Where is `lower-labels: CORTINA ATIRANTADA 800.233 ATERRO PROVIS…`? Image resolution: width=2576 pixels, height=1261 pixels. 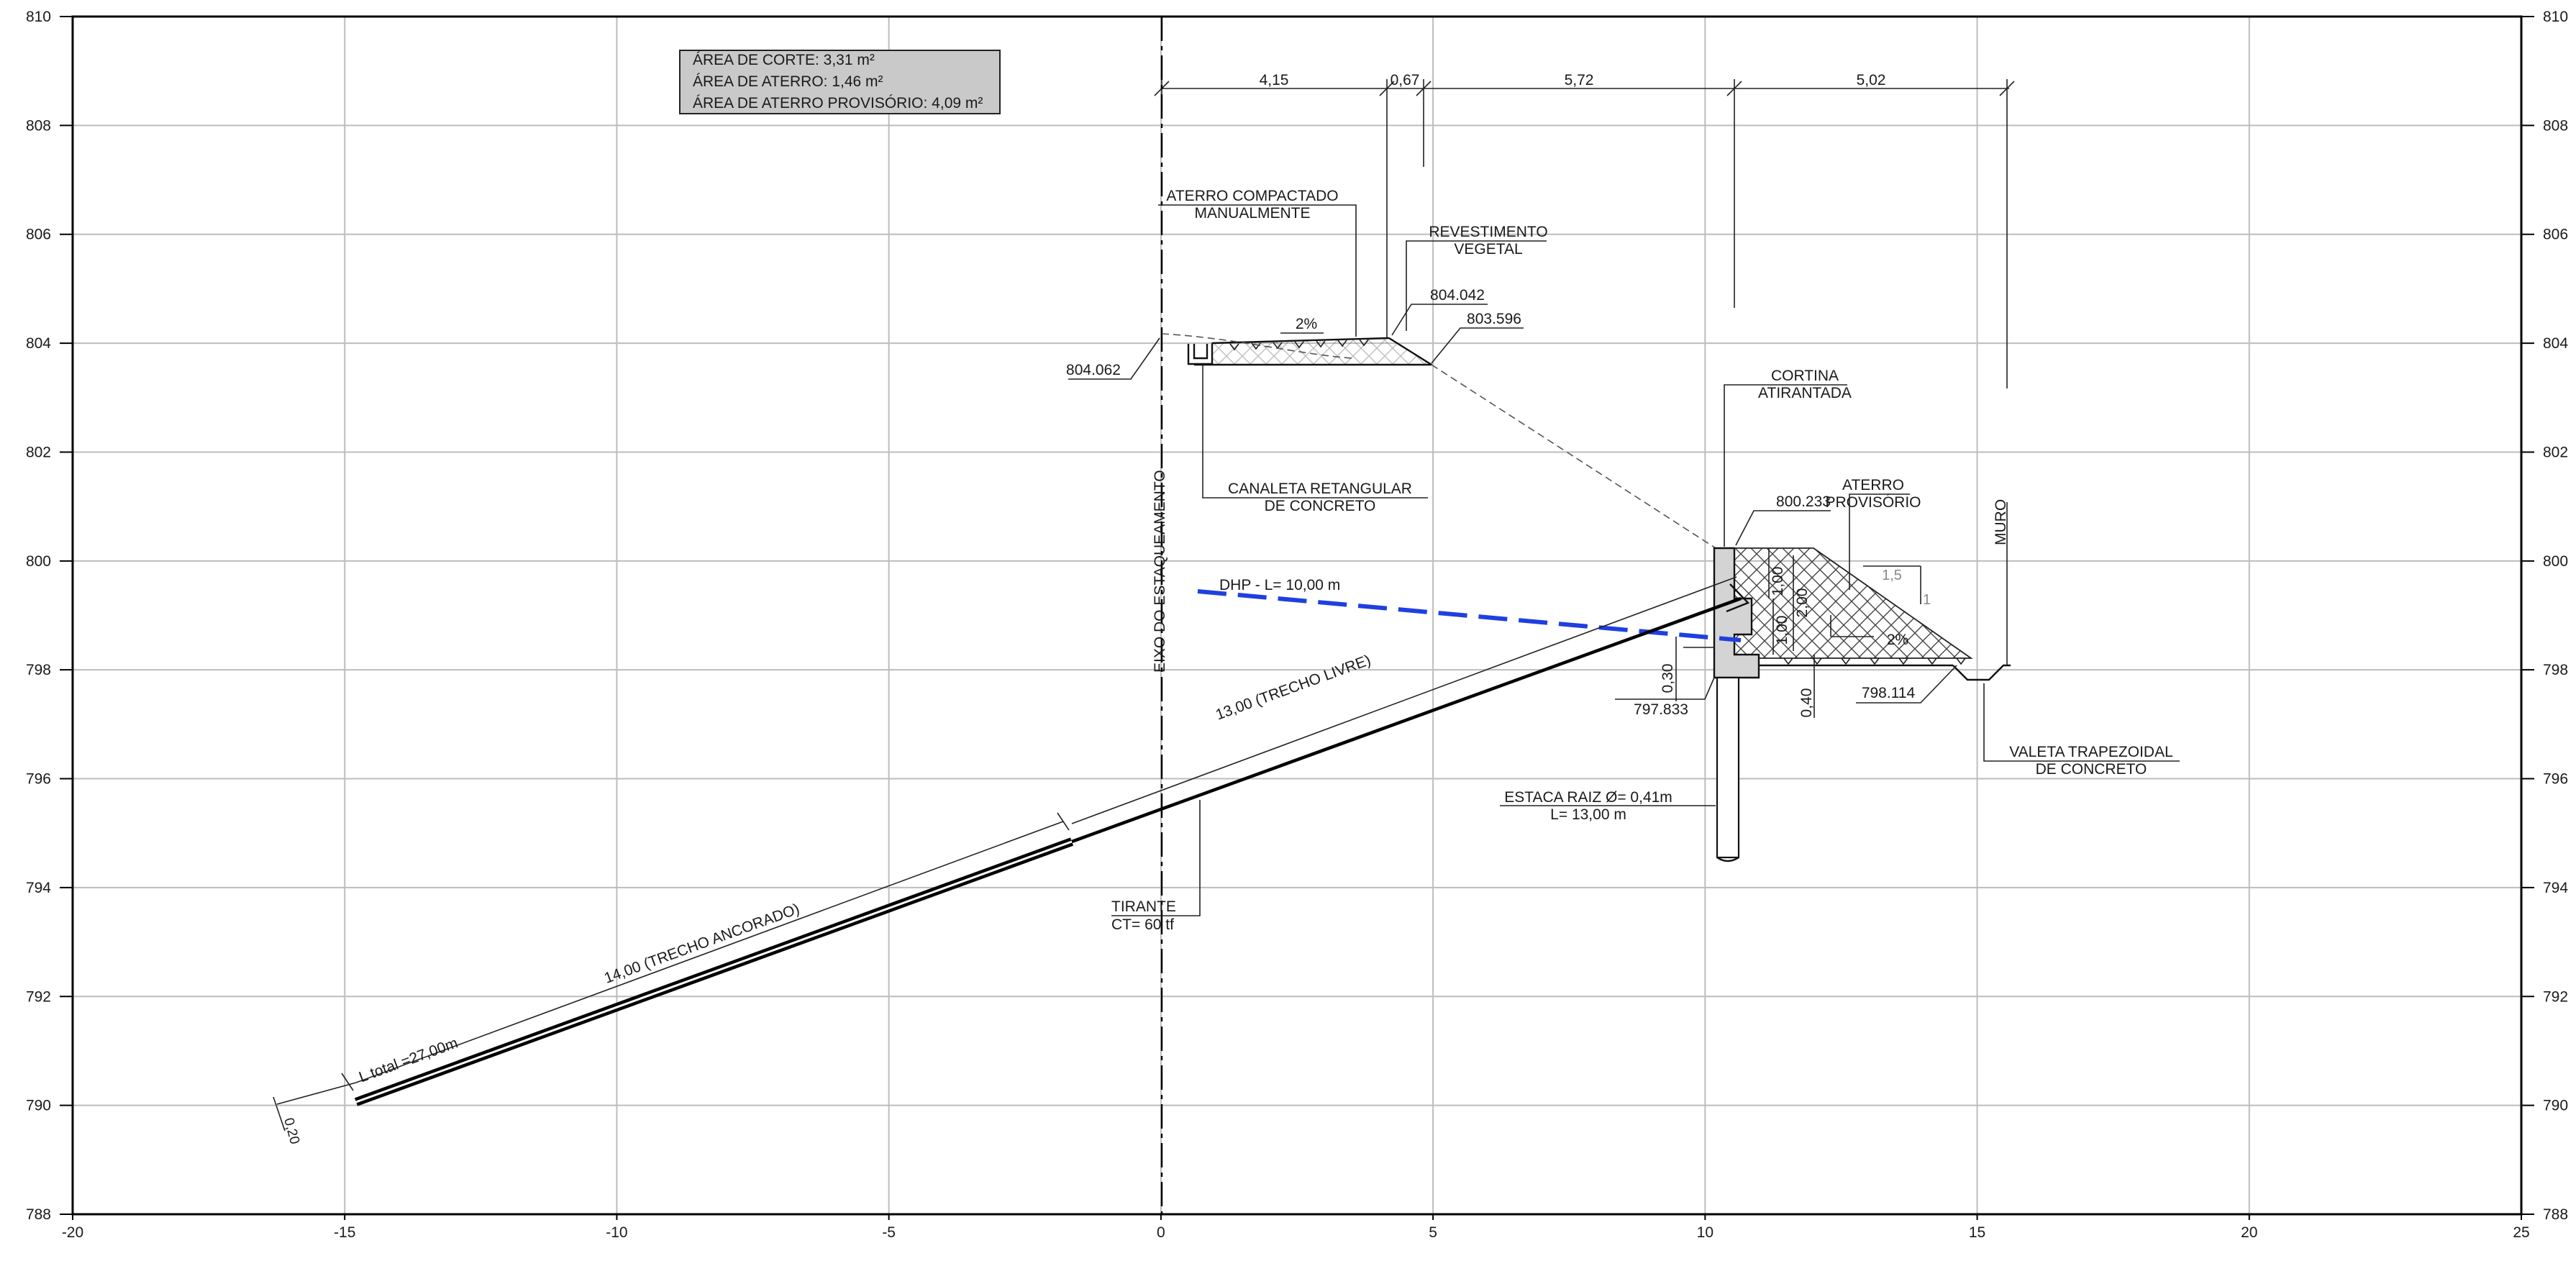
lower-labels: CORTINA ATIRANTADA 800.233 ATERRO PROVIS… is located at coordinates (1840, 595).